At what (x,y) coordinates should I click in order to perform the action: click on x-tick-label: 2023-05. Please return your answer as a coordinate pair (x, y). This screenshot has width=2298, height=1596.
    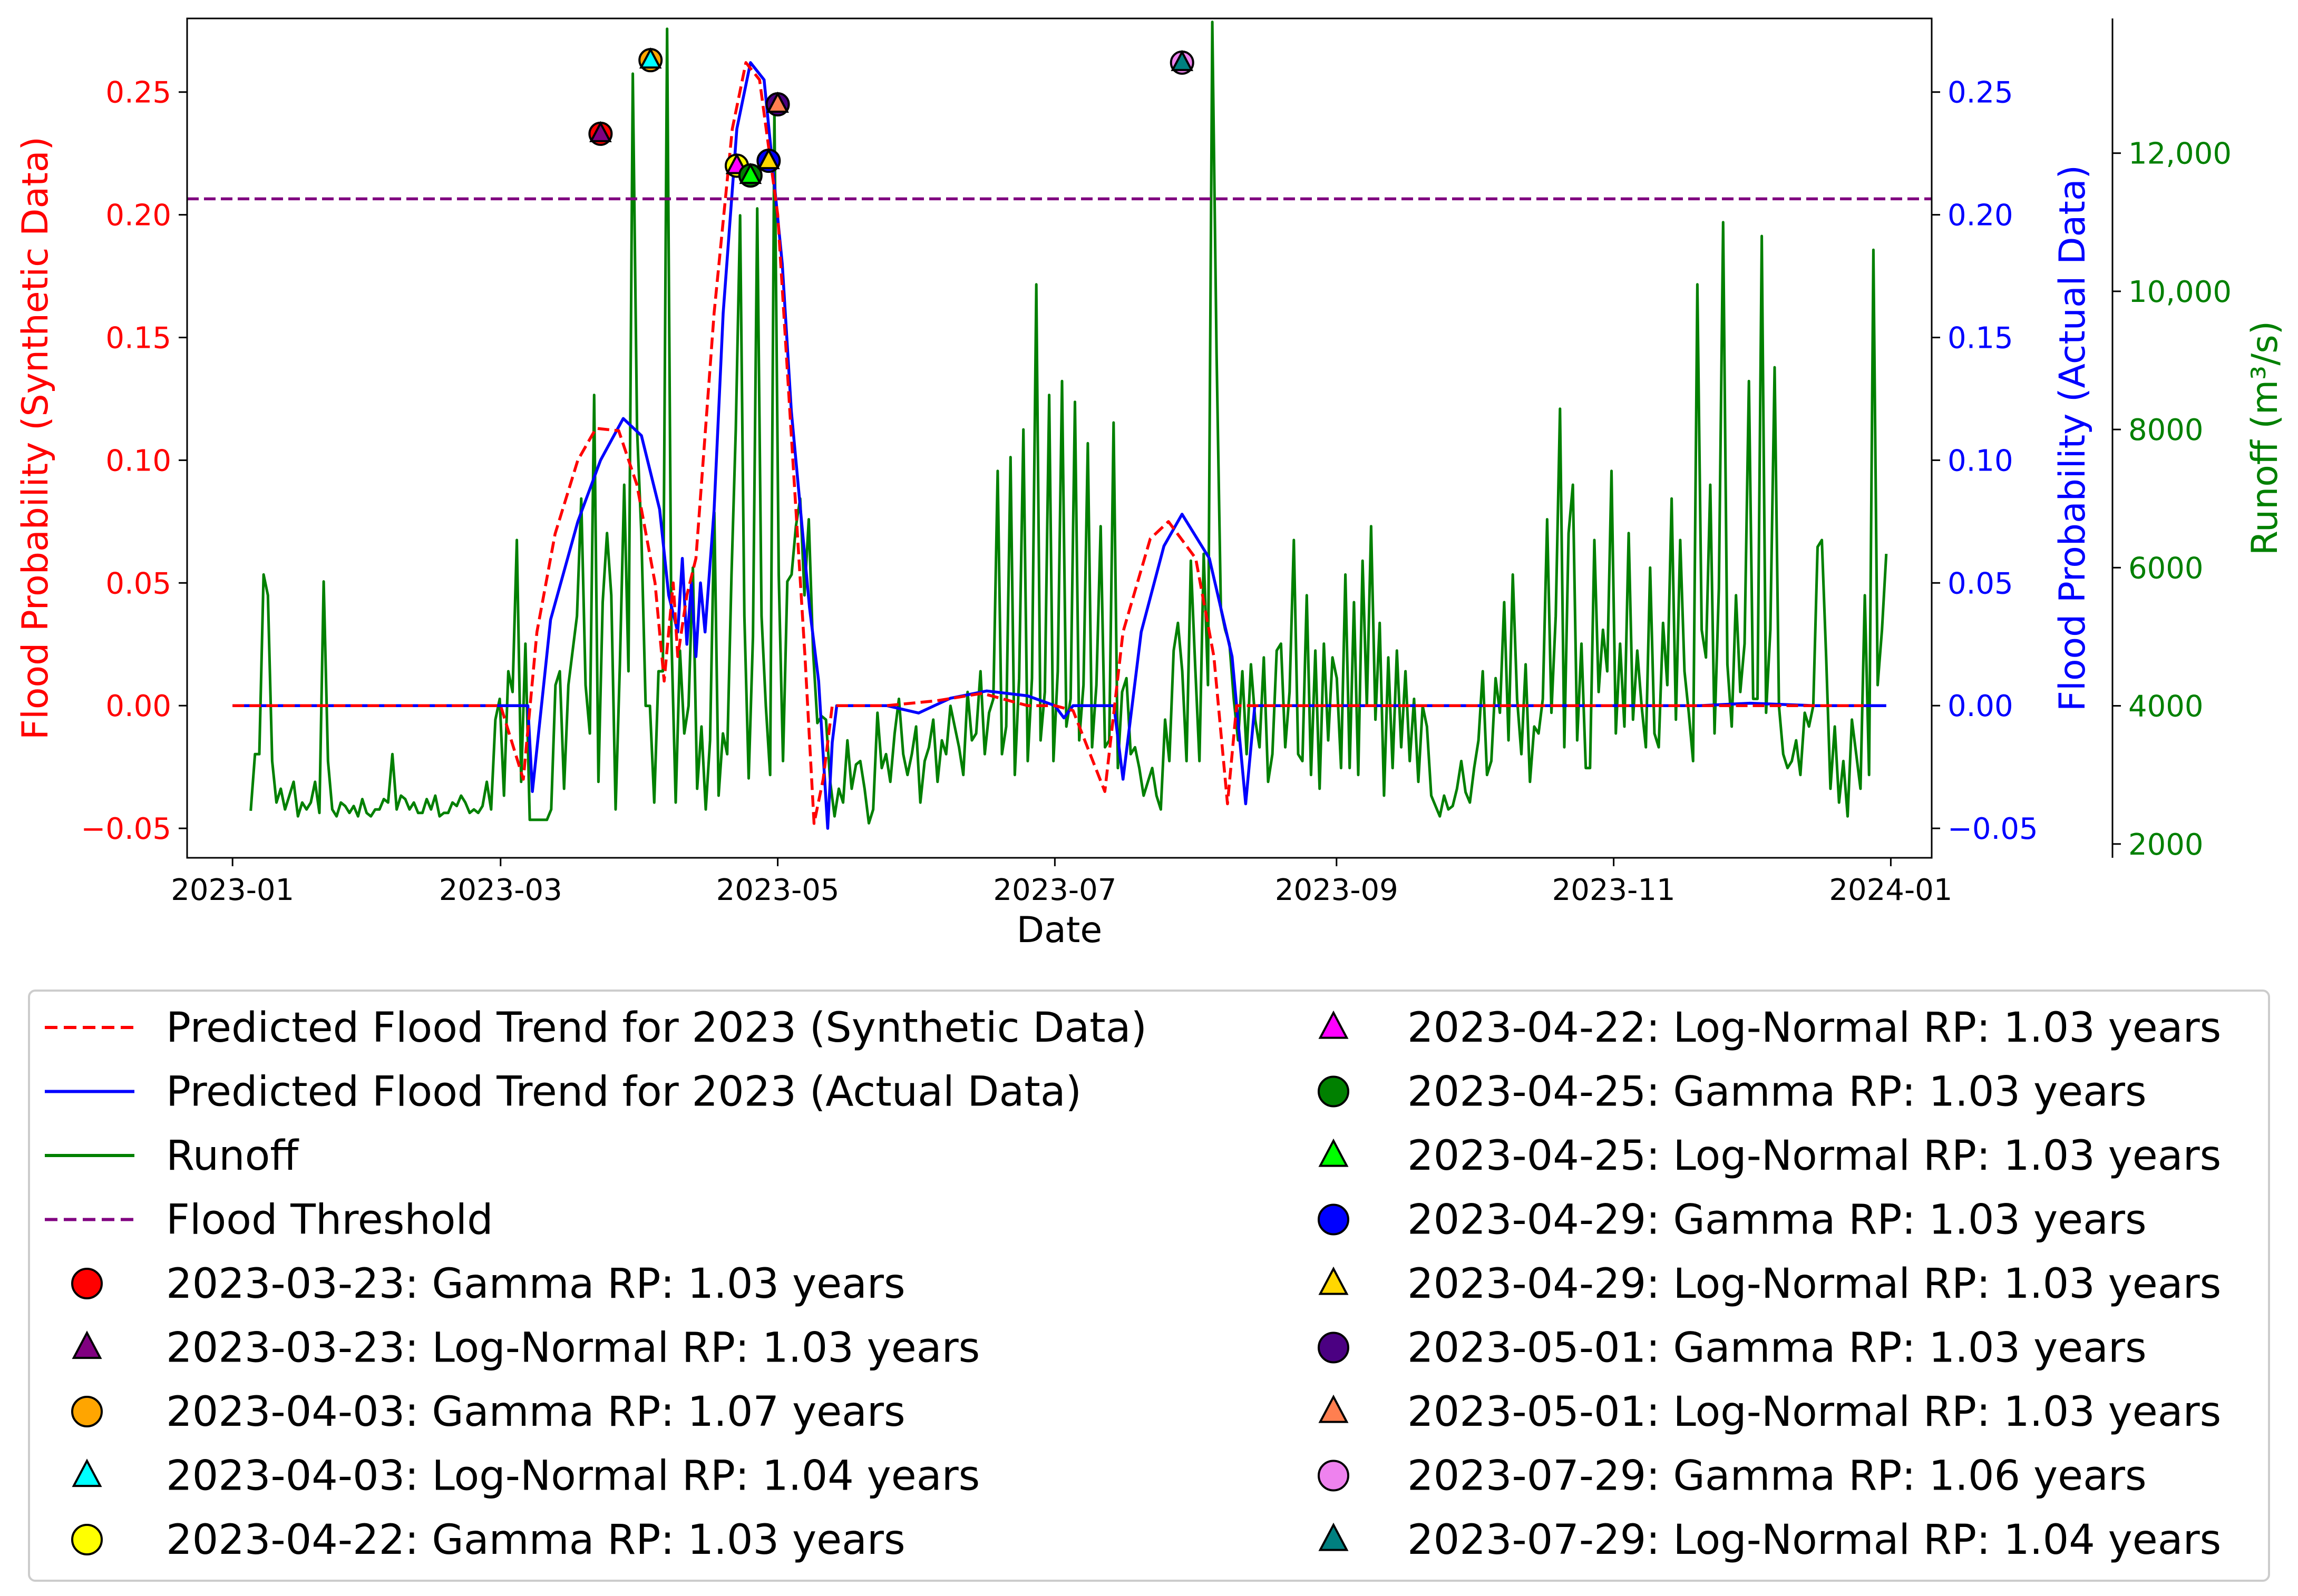
    Looking at the image, I should click on (778, 890).